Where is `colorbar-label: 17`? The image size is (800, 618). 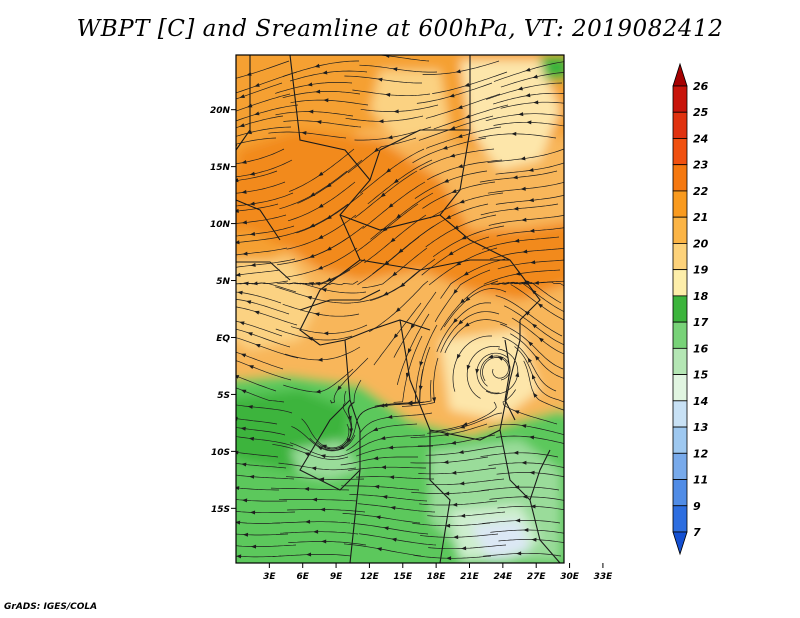 colorbar-label: 17 is located at coordinates (701, 322).